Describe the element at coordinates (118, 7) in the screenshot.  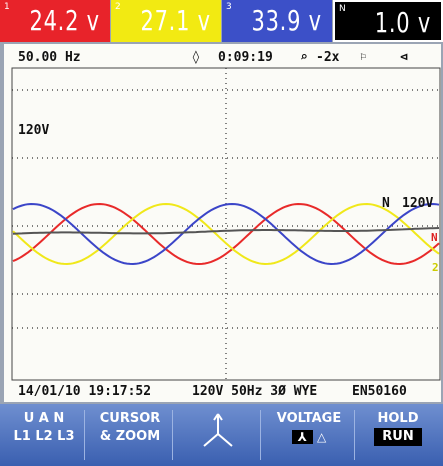
I see `channel: 2` at that location.